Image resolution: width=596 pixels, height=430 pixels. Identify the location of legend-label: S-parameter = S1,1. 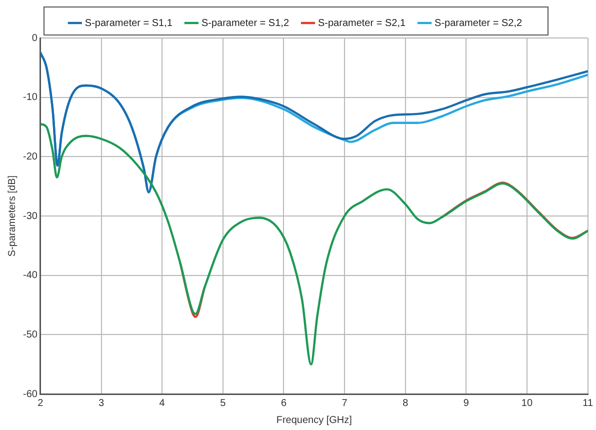
(128, 23).